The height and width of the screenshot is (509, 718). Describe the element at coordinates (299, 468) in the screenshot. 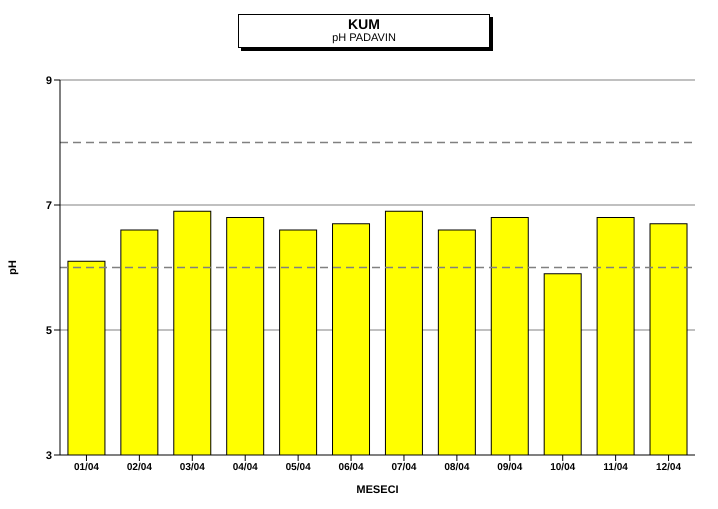

I see `x-tick-label: 05/04` at that location.